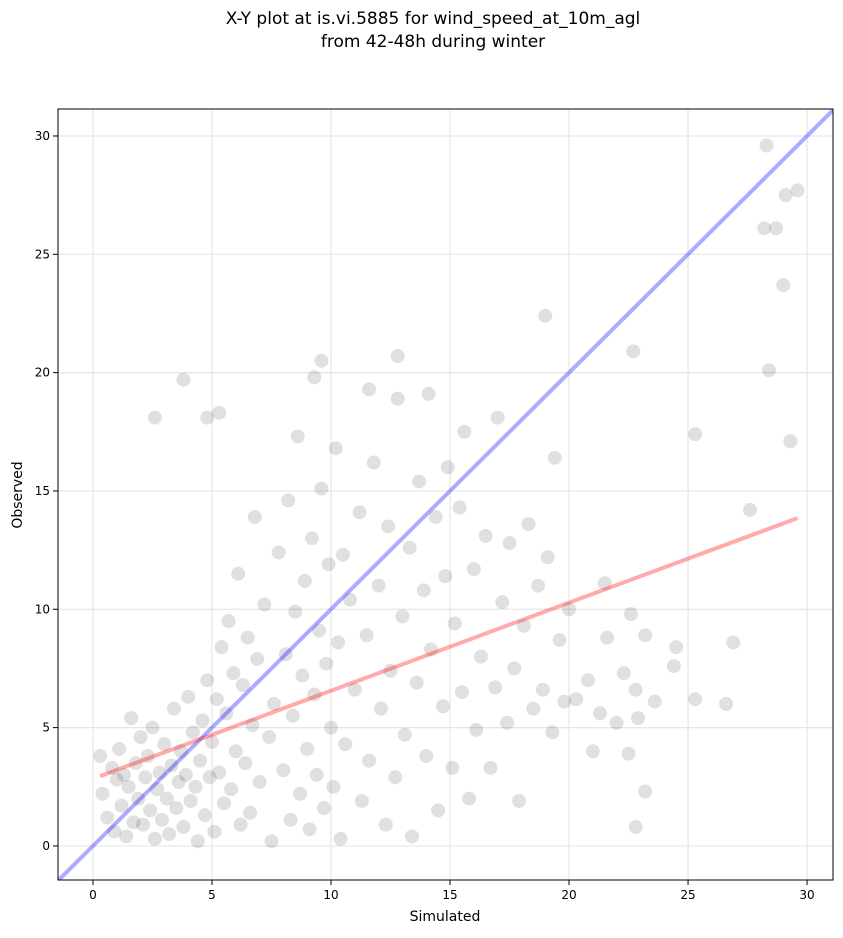 This screenshot has width=843, height=938. I want to click on y-tick-label: 25, so click(42, 254).